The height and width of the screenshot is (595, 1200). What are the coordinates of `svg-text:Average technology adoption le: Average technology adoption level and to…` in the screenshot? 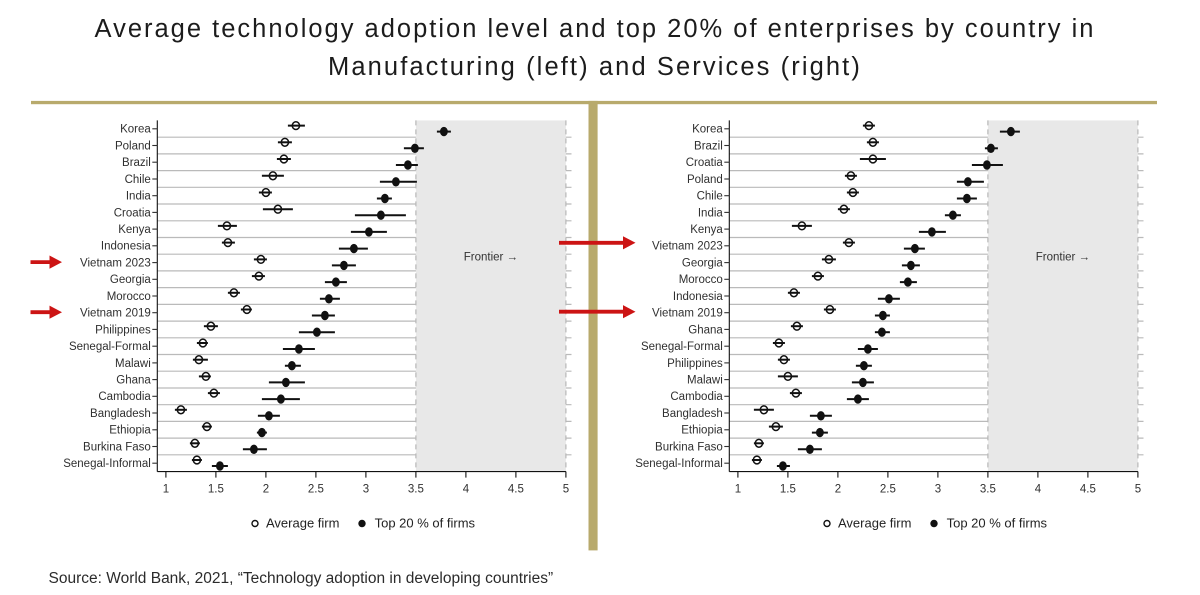 It's located at (595, 29).